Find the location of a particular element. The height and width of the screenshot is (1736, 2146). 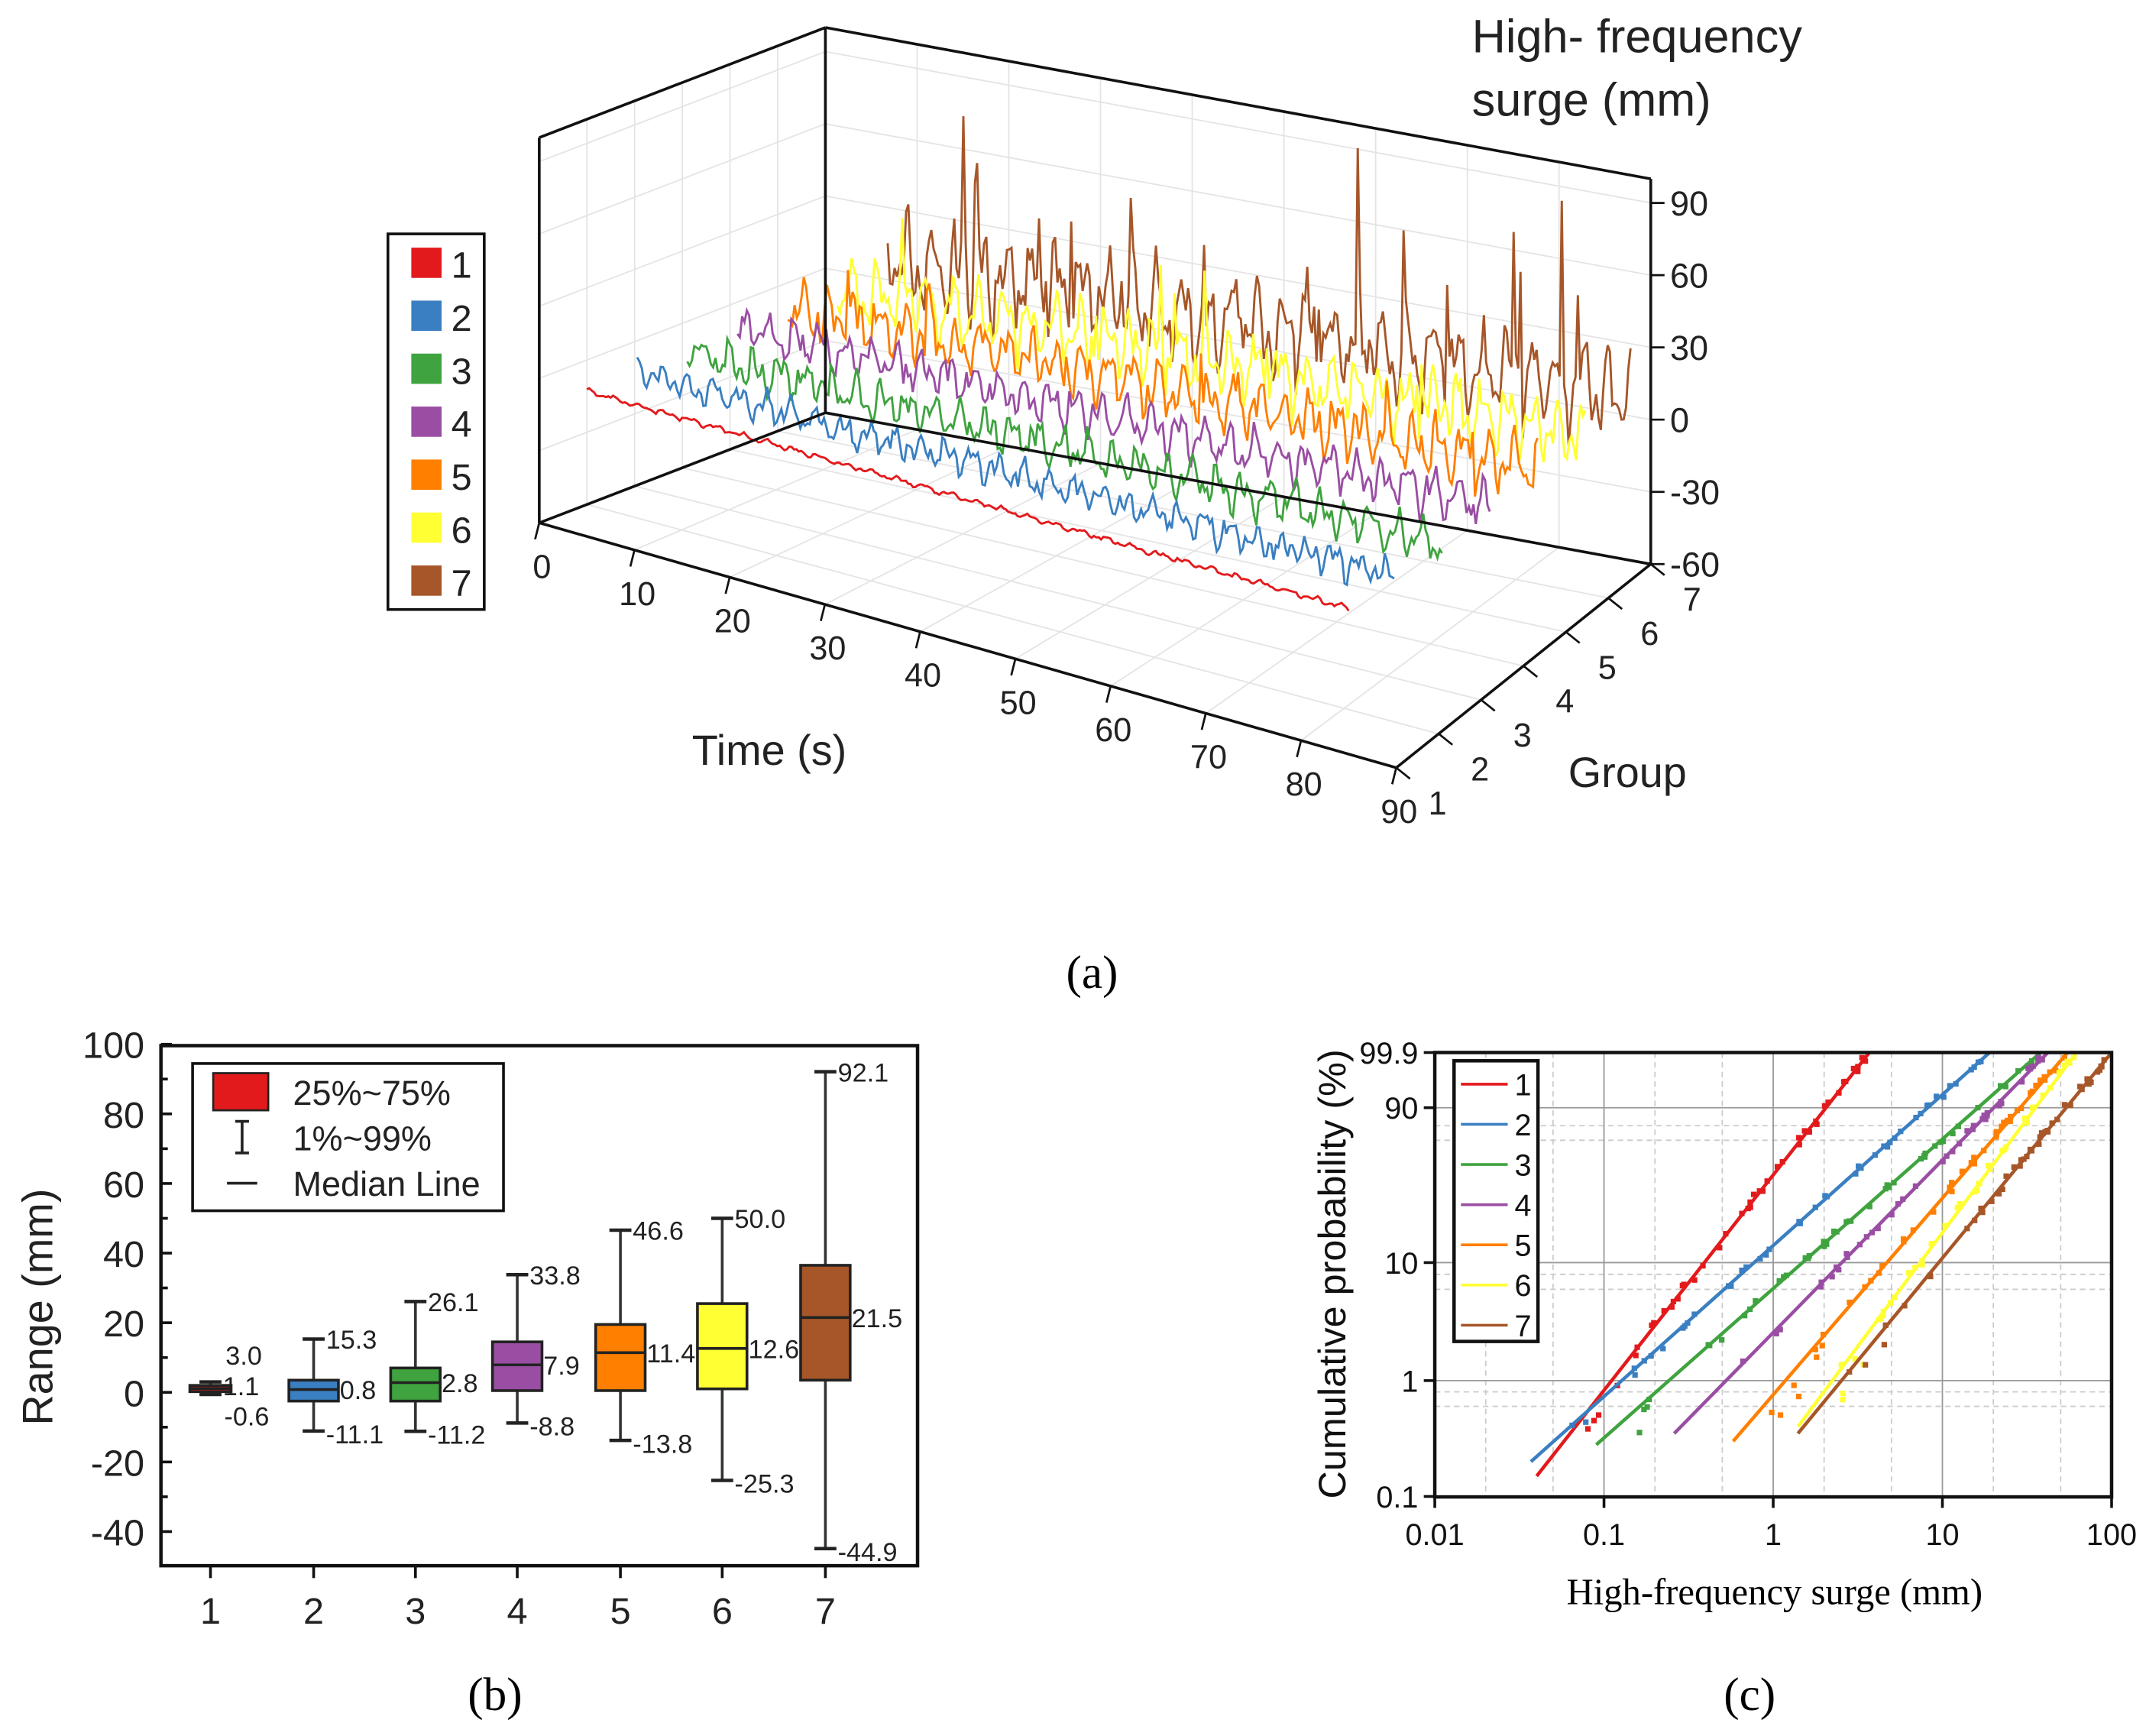

legend-label: 2 is located at coordinates (1523, 1125).